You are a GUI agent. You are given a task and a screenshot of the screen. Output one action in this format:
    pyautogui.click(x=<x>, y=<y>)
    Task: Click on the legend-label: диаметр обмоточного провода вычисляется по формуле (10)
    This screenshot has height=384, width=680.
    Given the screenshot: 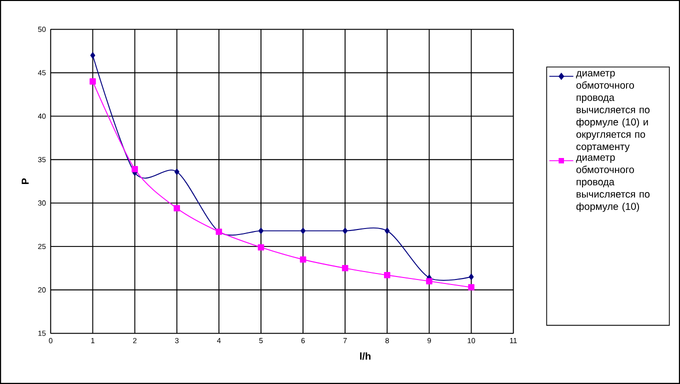 What is the action you would take?
    pyautogui.click(x=613, y=183)
    